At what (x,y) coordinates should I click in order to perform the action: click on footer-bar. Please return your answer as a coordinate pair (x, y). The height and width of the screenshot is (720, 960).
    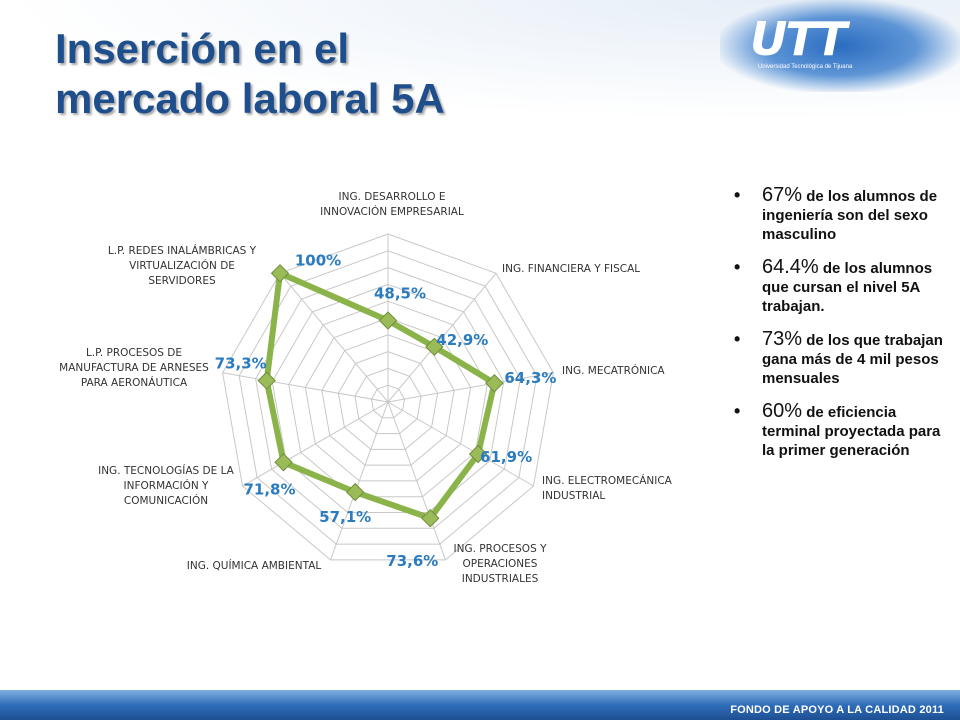
    Looking at the image, I should click on (480, 705).